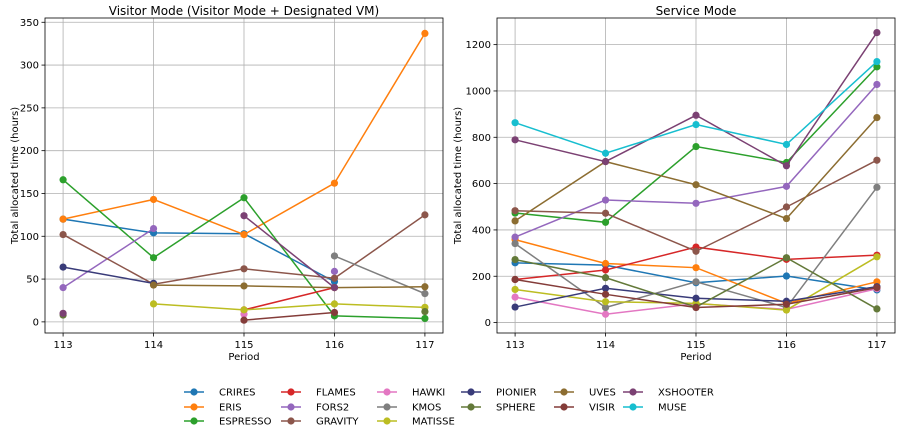 The height and width of the screenshot is (438, 900). I want to click on series-pionier, so click(108, 275).